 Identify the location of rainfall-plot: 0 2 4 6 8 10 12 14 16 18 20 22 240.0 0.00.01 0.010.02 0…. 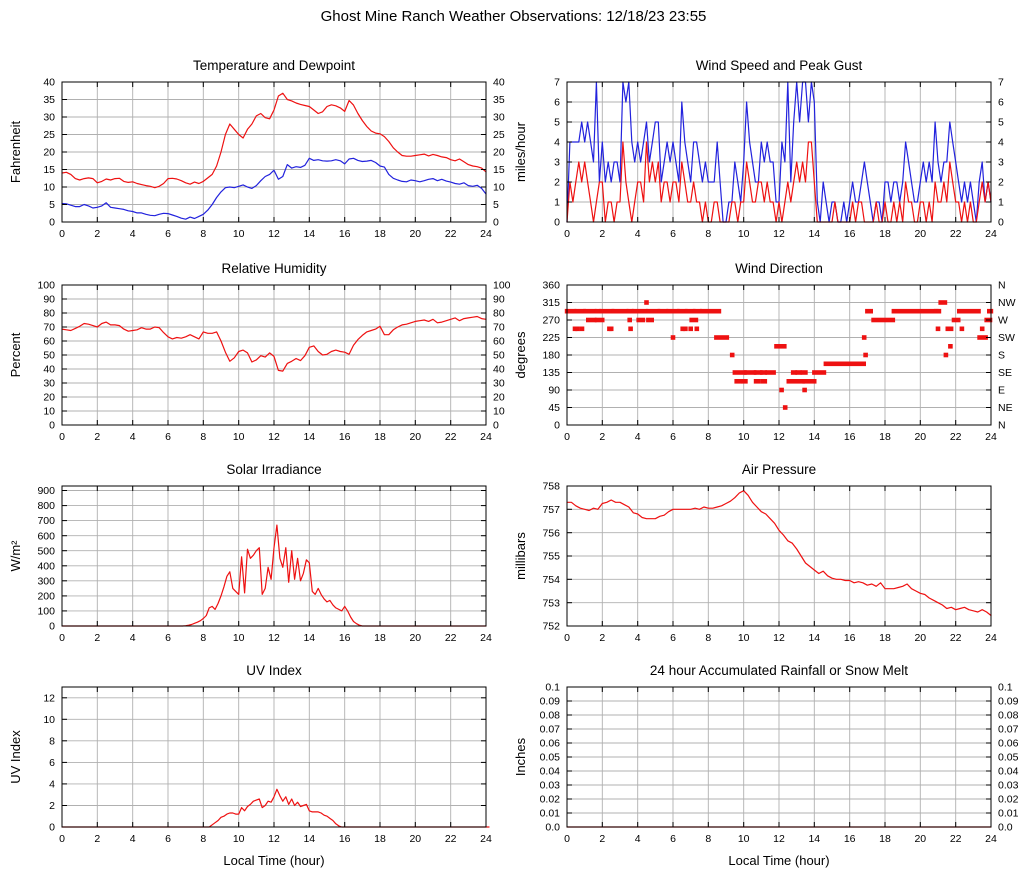
(766, 775).